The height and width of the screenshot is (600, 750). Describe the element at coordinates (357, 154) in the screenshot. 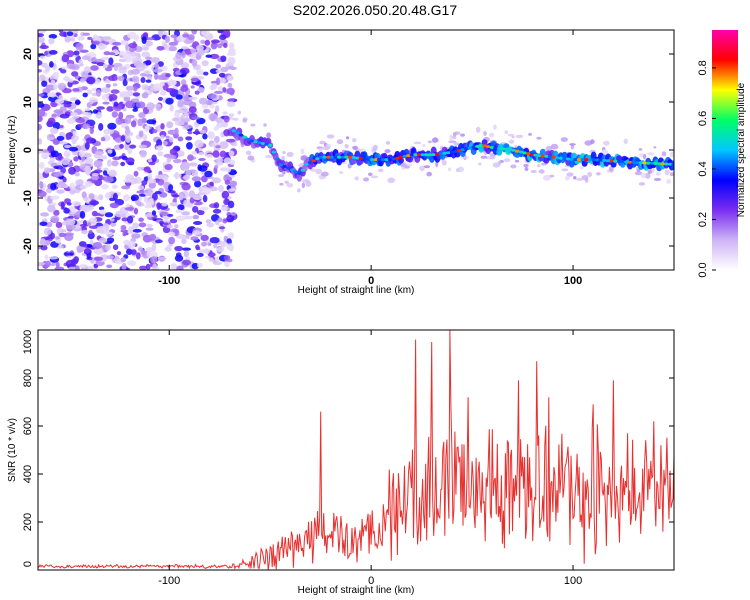

I see `ridge-cell` at that location.